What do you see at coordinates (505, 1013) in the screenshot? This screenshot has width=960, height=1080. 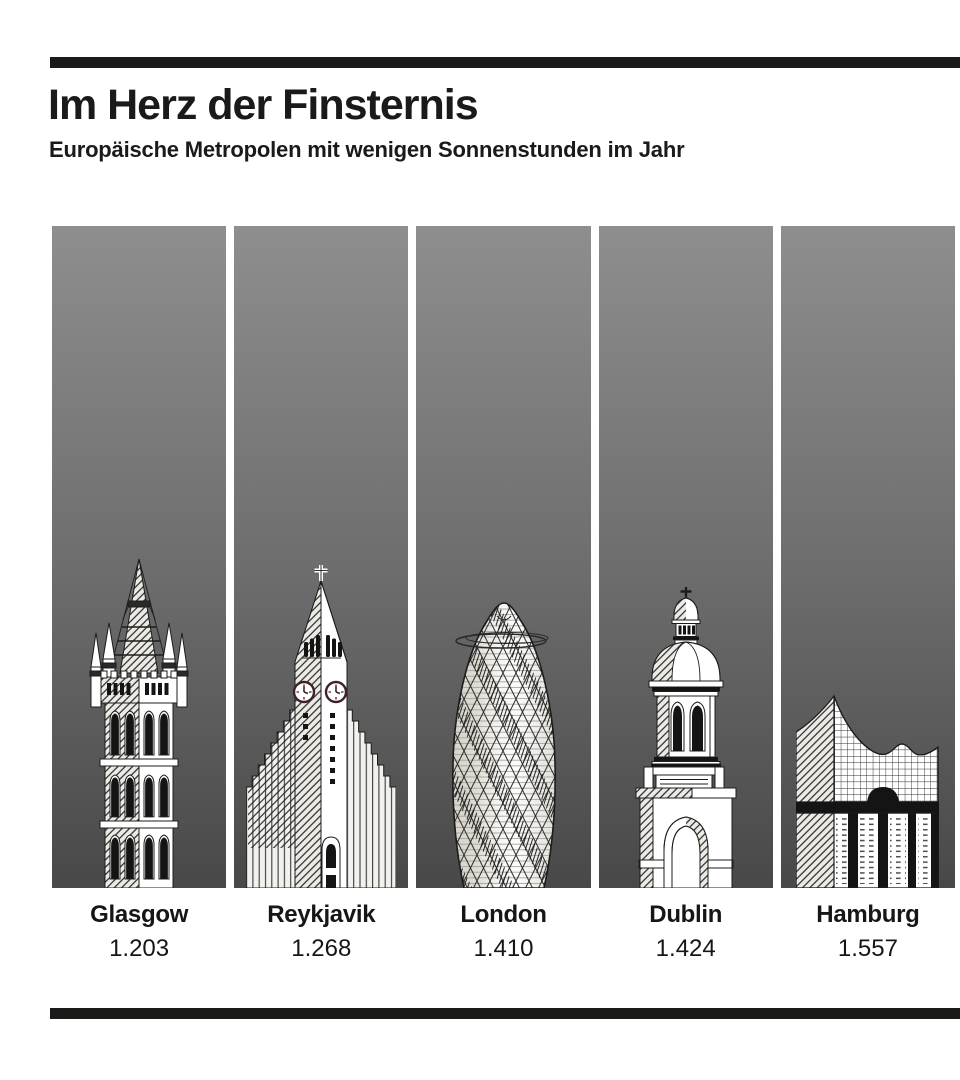 I see `bottom-rule` at bounding box center [505, 1013].